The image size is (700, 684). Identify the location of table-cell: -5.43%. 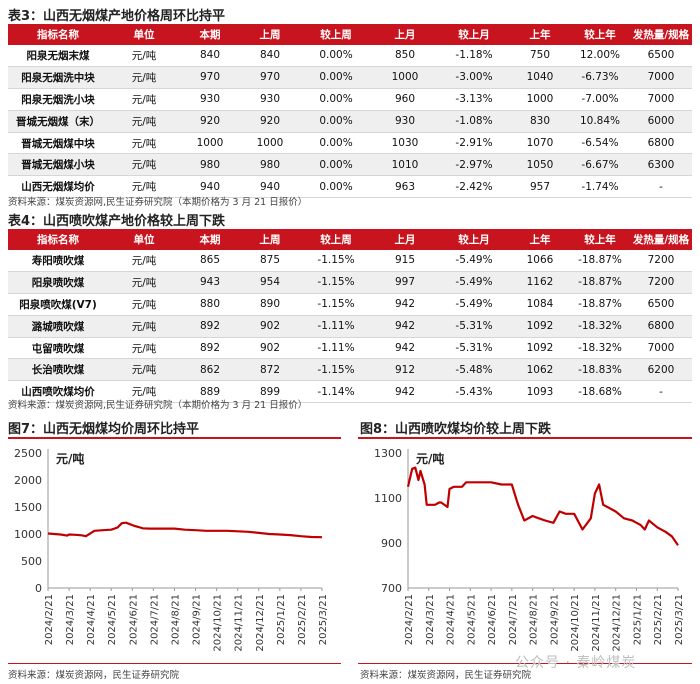
(474, 392).